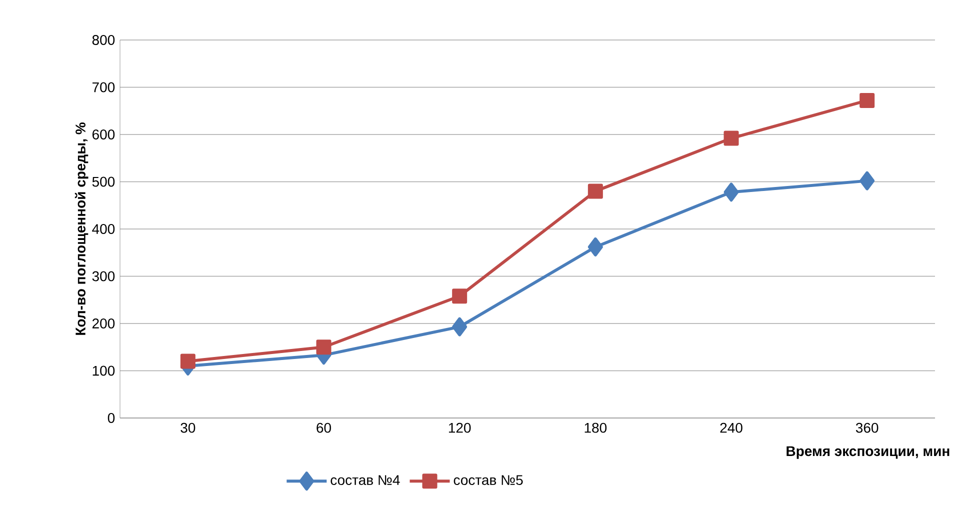 This screenshot has height=518, width=956. I want to click on y-axis-title: Кол-во поглощенной среды, %, so click(81, 228).